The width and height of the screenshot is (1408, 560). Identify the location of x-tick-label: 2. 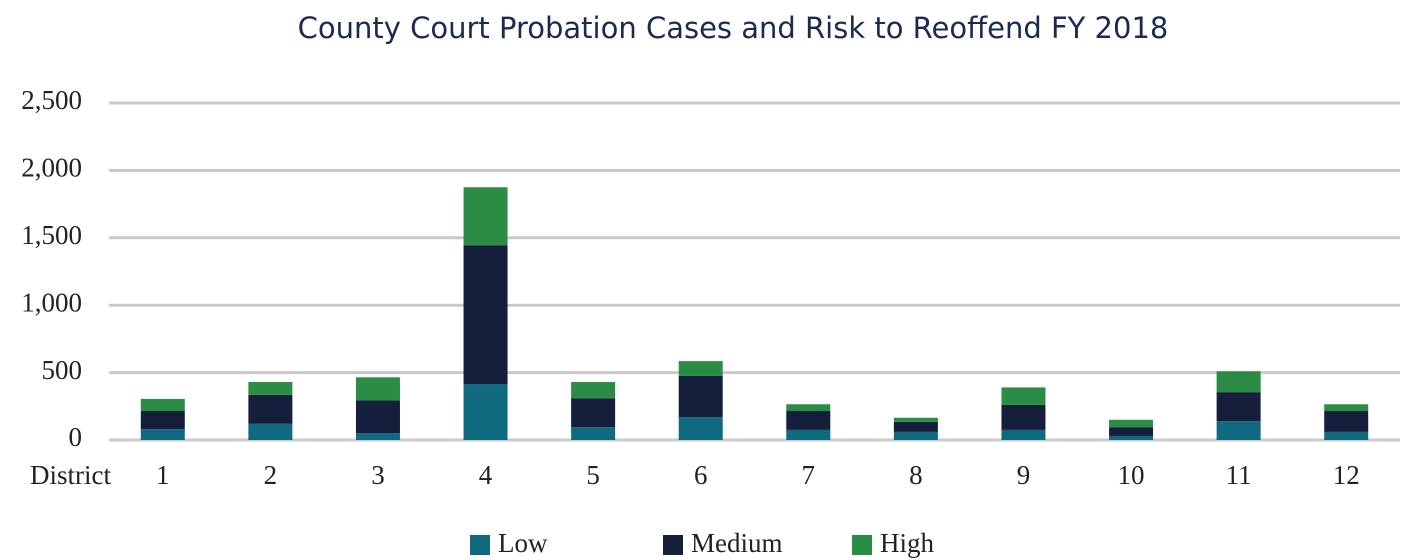
(271, 475).